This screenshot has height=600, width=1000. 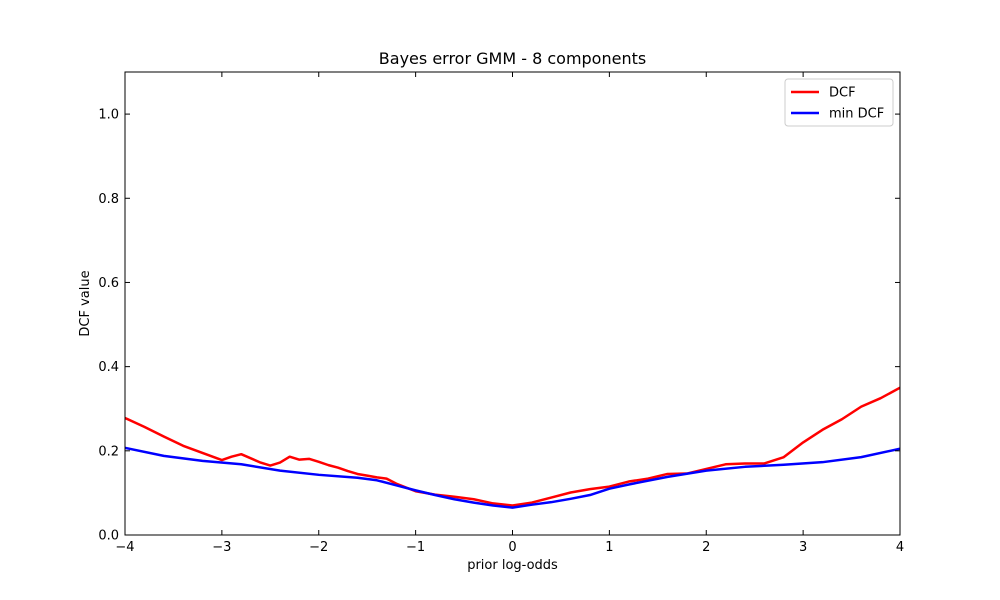 What do you see at coordinates (108, 283) in the screenshot?
I see `y-tick-label: 0.6` at bounding box center [108, 283].